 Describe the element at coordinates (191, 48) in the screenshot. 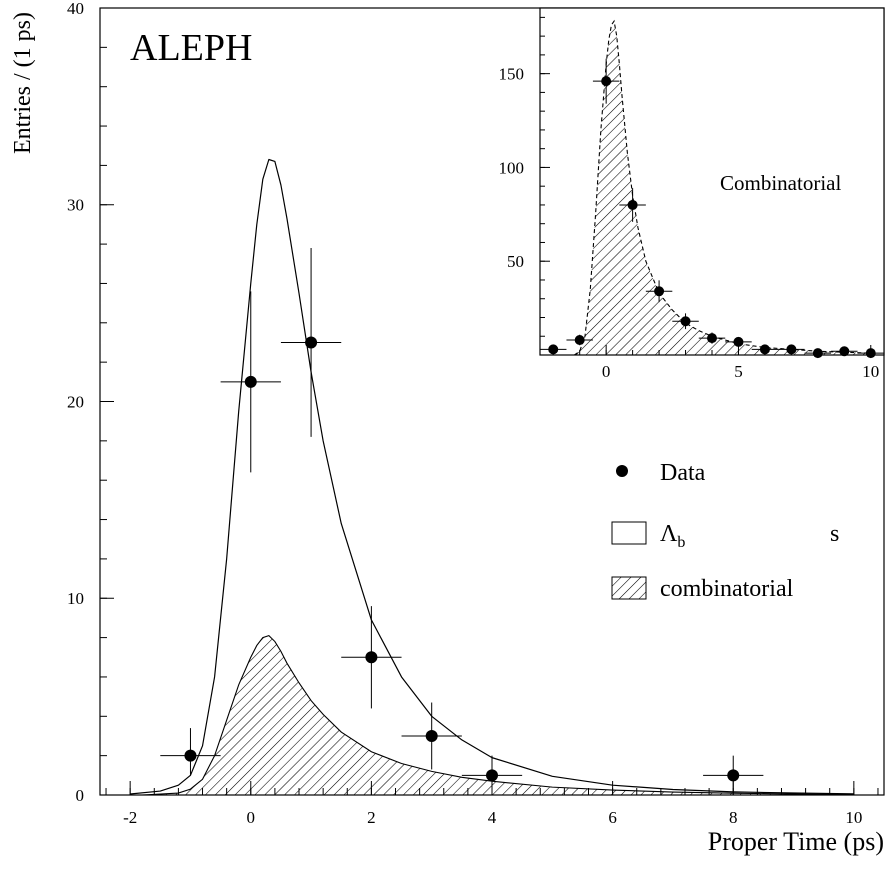

I see `chart-title: ALEPH` at that location.